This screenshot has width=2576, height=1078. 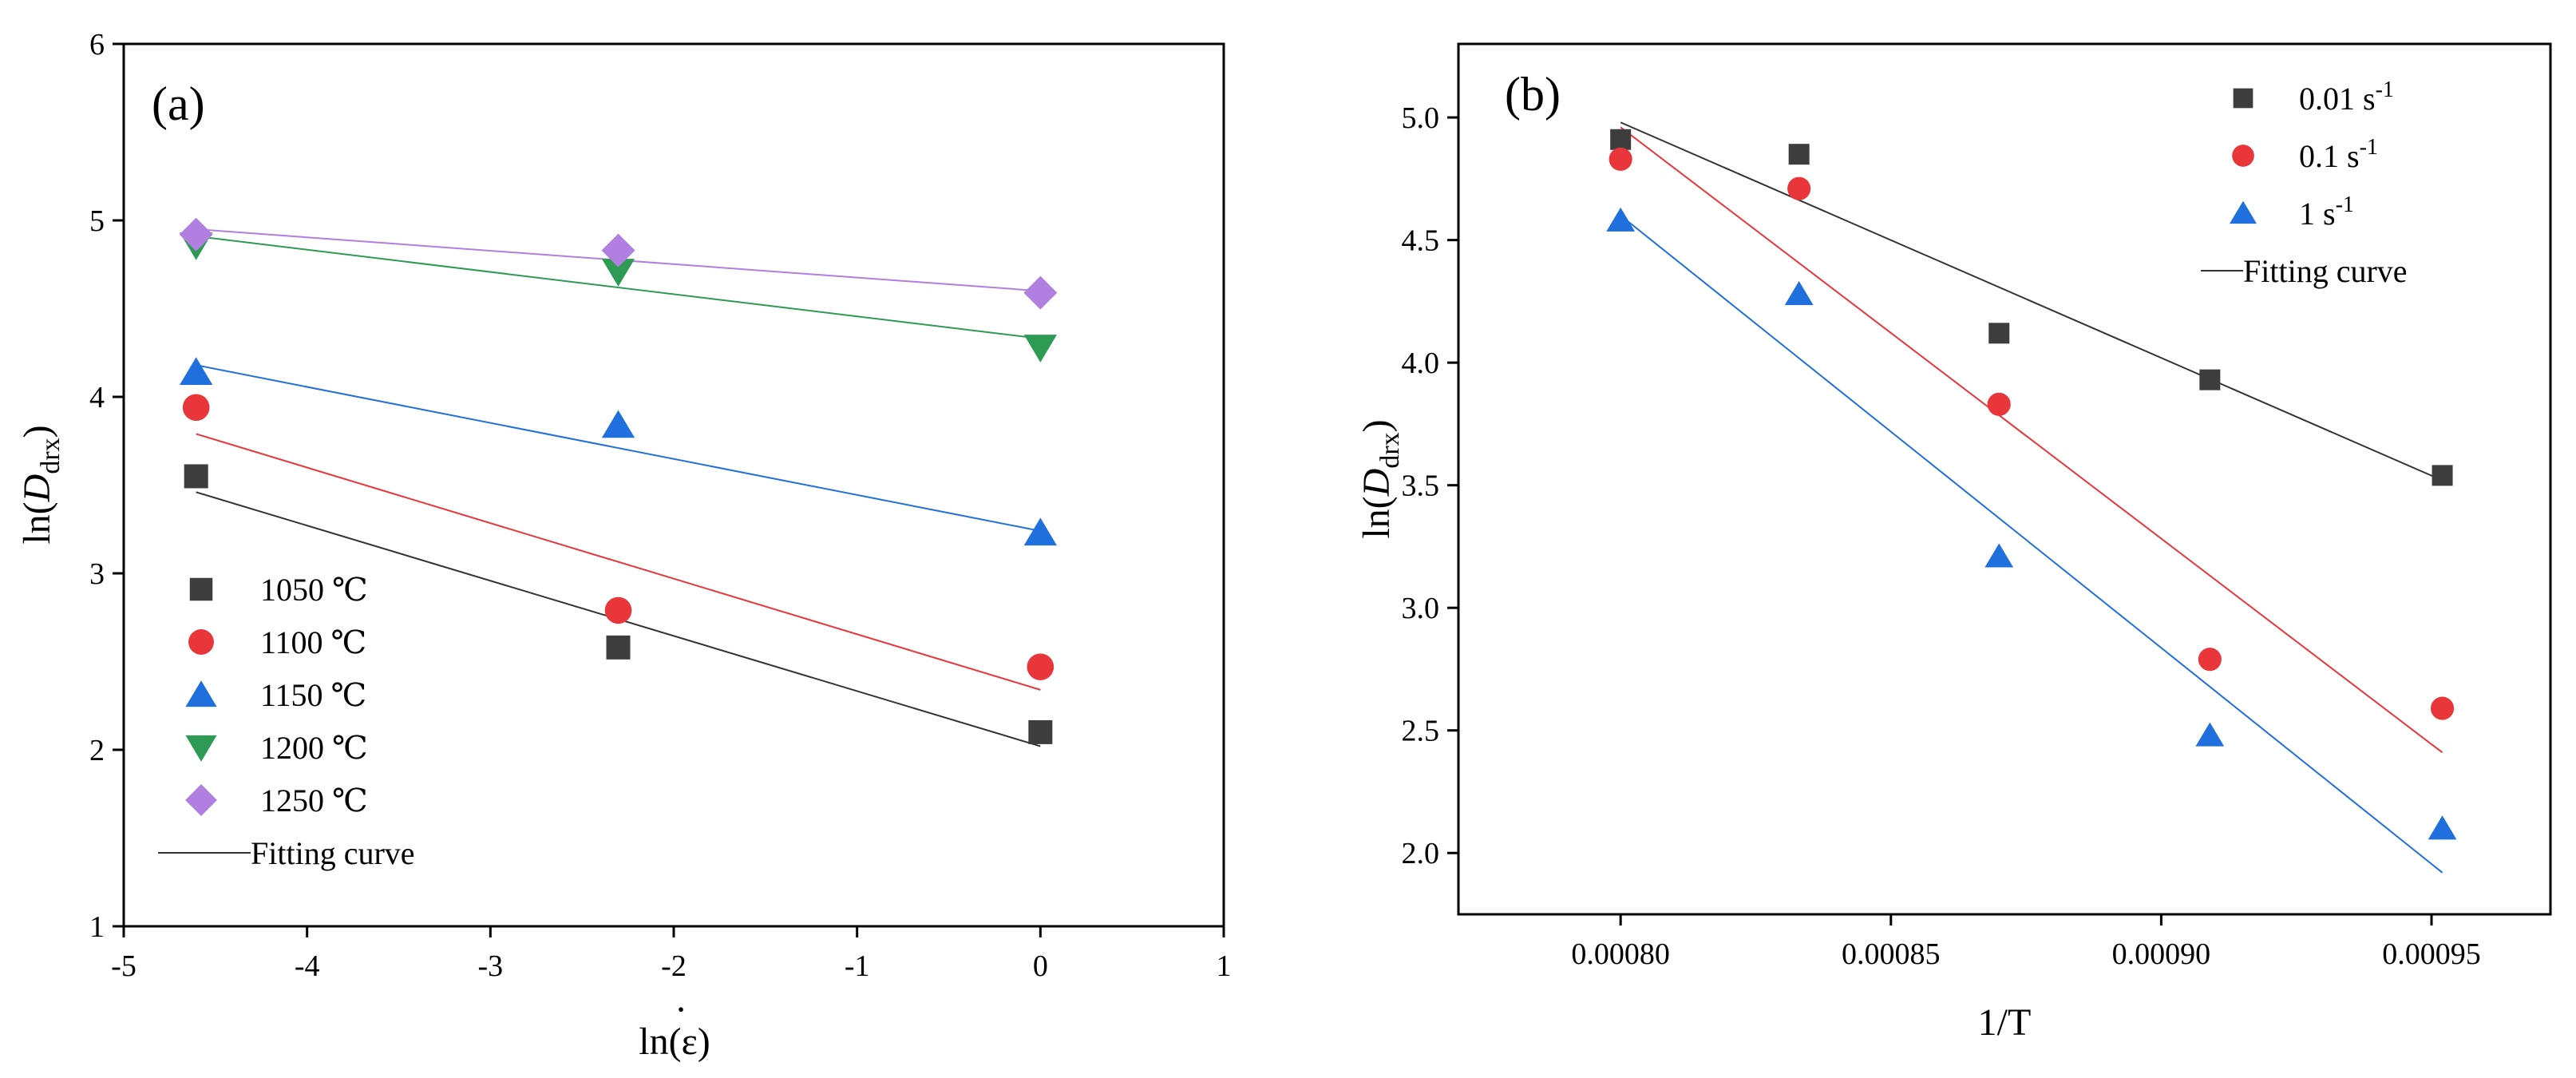 I want to click on legend-label-1: 1100 ℃, so click(x=313, y=642).